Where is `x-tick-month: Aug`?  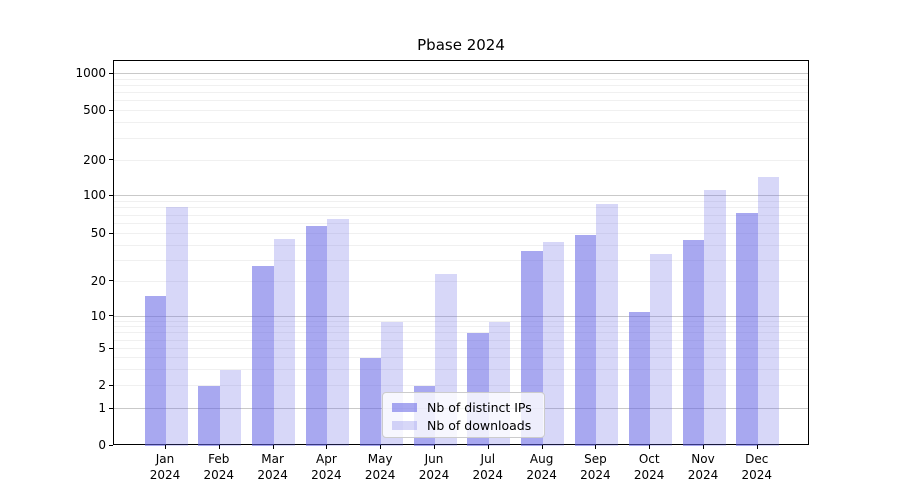 x-tick-month: Aug is located at coordinates (541, 459).